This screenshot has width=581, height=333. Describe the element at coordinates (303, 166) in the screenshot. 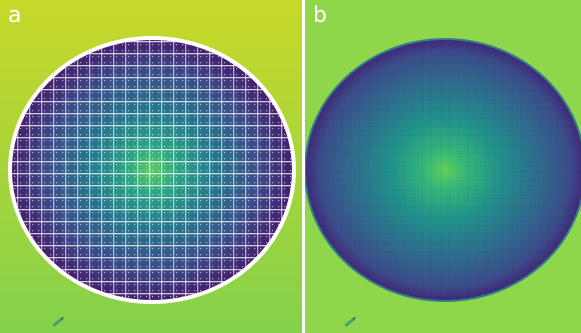

I see `panel-divider` at that location.